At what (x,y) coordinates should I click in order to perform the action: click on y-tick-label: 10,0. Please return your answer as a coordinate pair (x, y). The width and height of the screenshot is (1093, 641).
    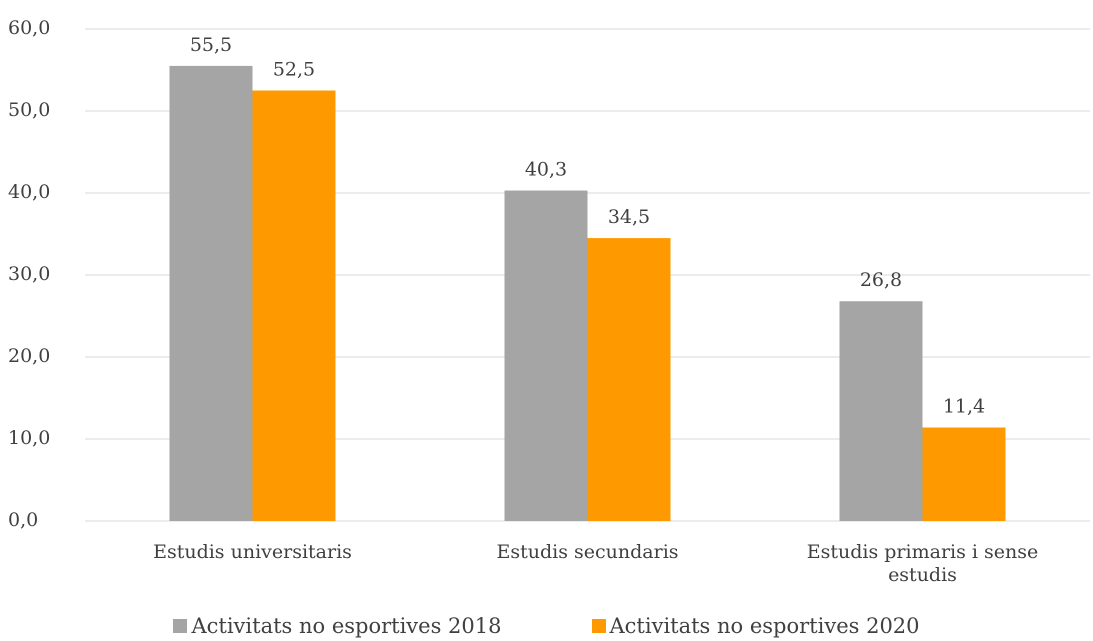
    Looking at the image, I should click on (29, 438).